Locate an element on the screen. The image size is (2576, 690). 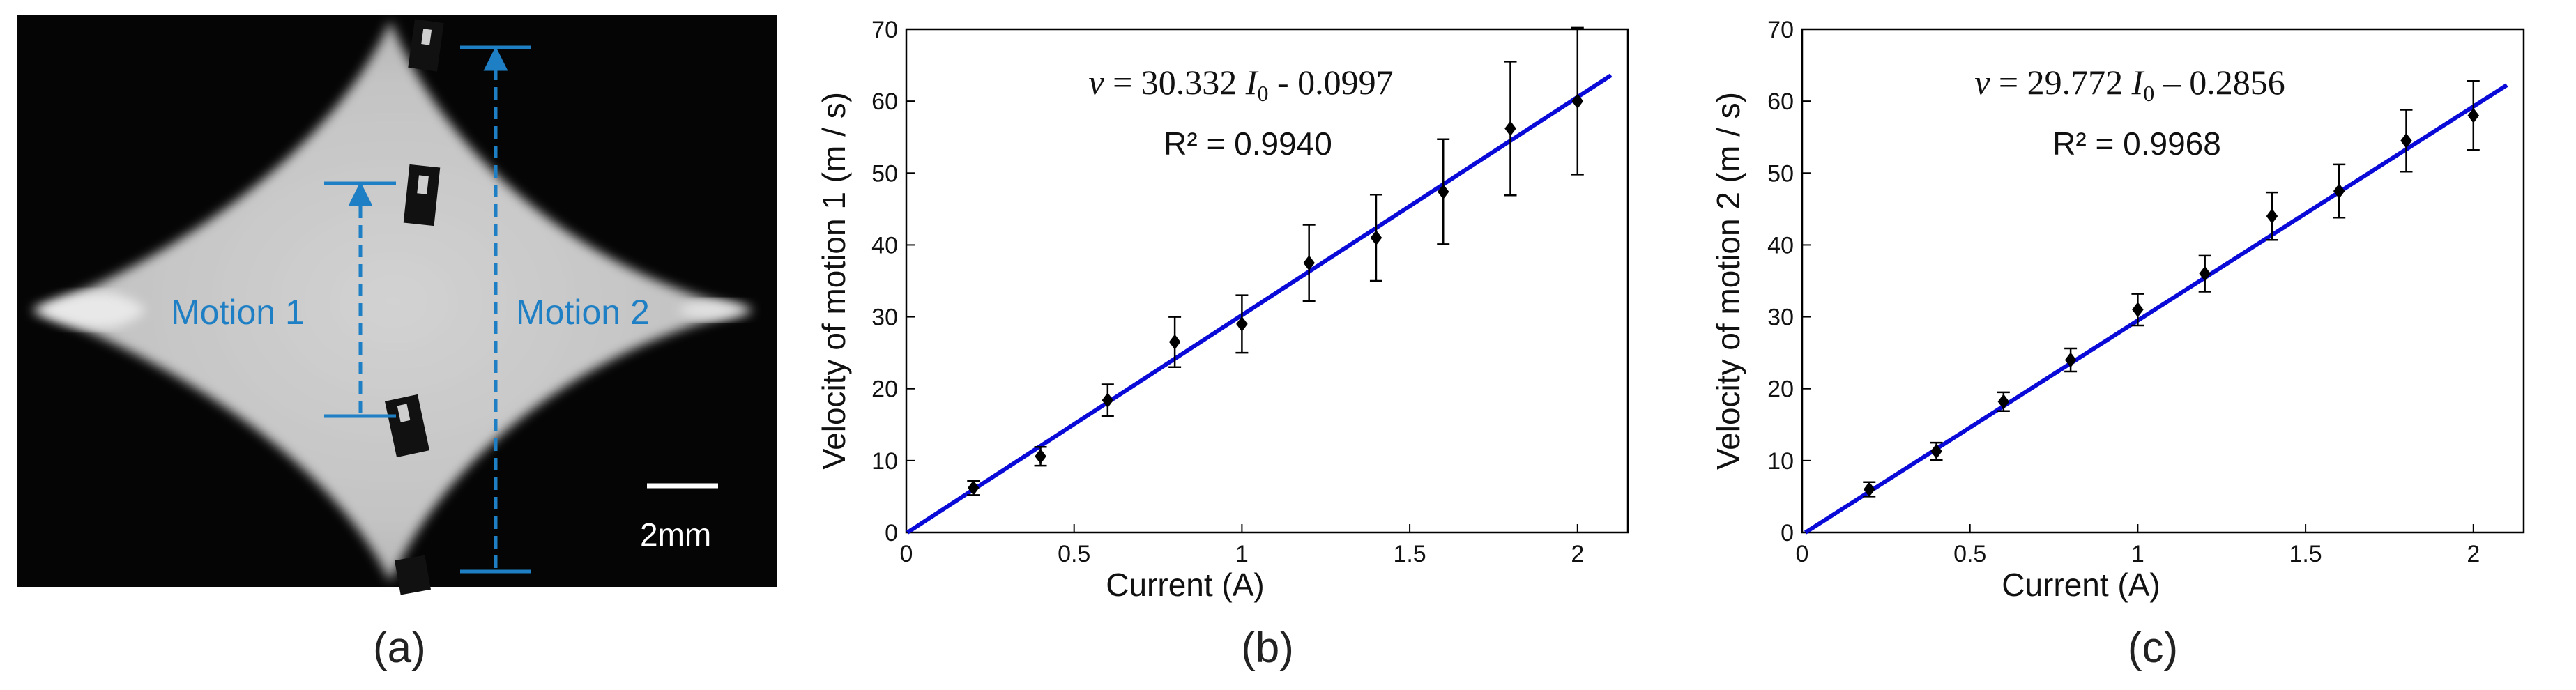
motion2-label: Motion 2 is located at coordinates (583, 312).